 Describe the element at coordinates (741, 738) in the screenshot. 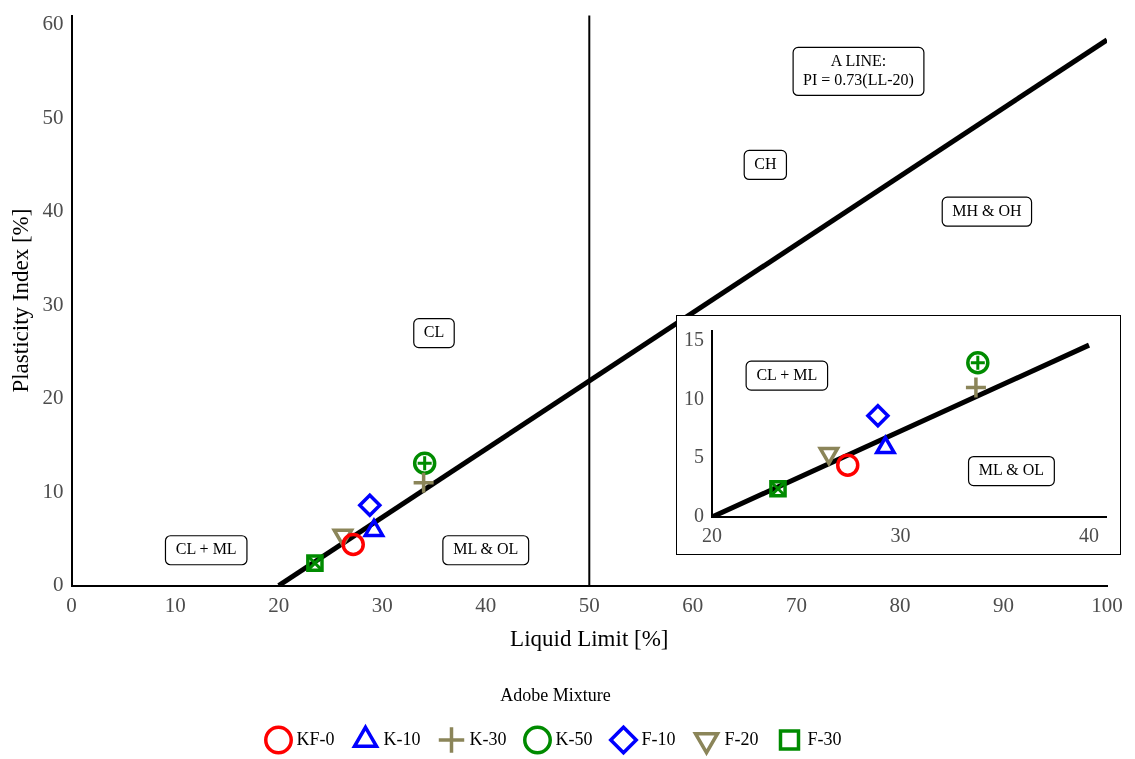

I see `legend-label: F-20` at that location.